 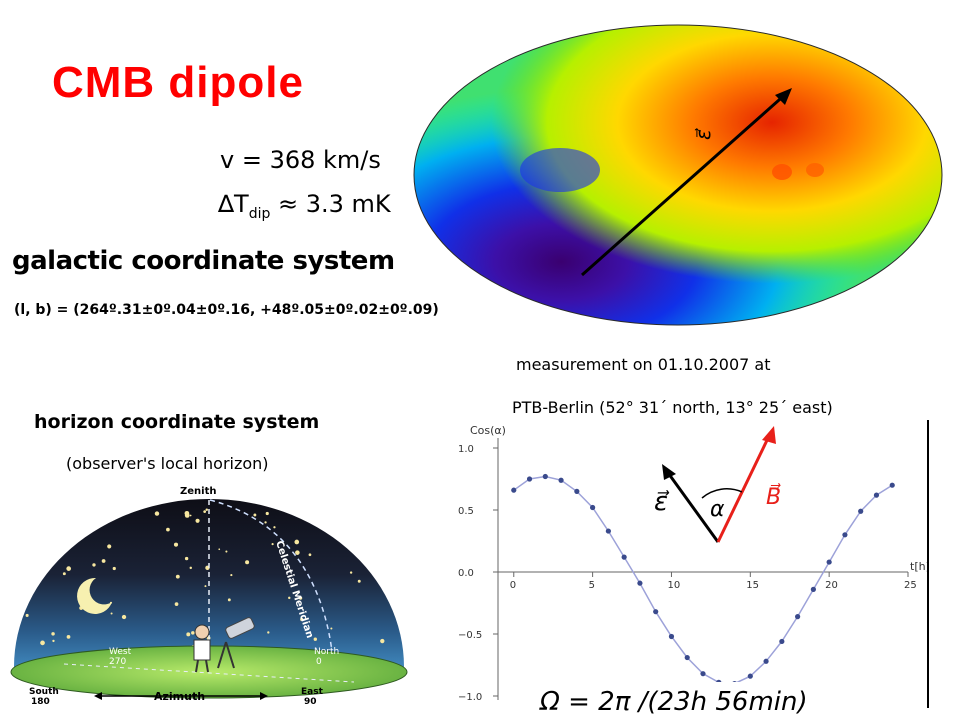 I want to click on north-degree: 0, so click(x=319, y=662).